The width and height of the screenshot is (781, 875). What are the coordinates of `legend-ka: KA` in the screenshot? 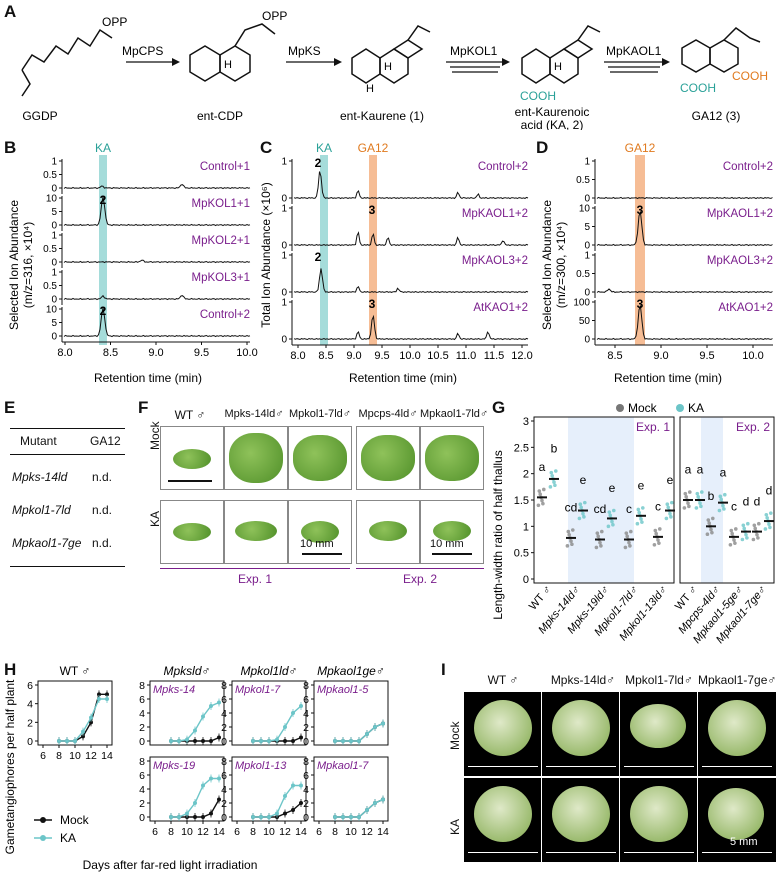 It's located at (696, 408).